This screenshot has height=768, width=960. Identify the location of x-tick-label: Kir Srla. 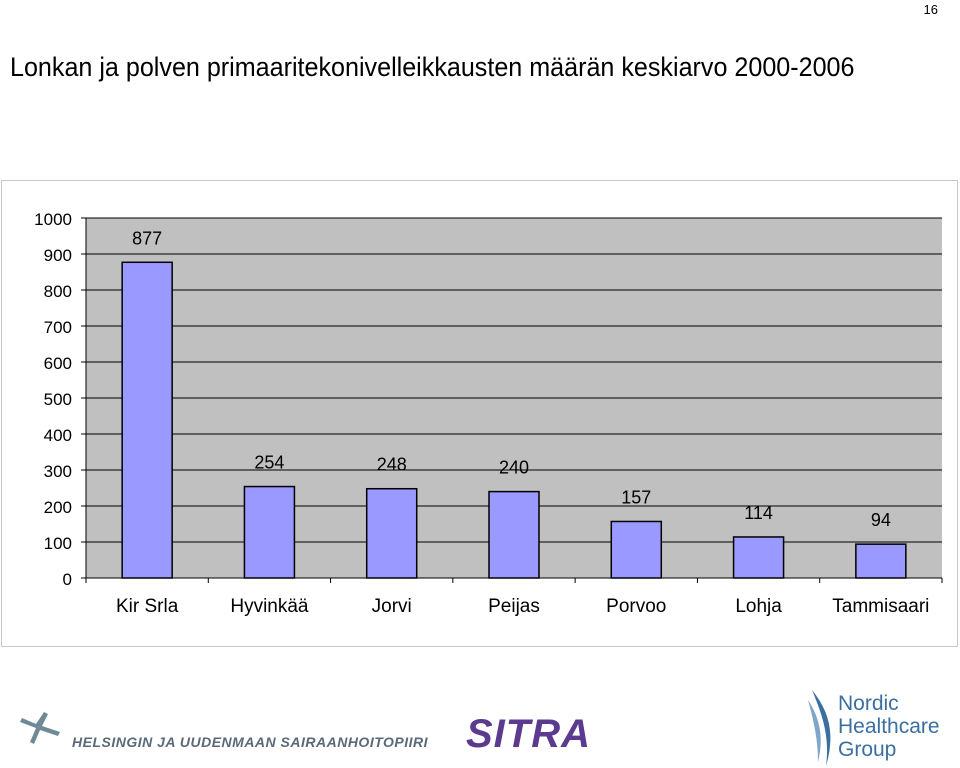
(147, 606).